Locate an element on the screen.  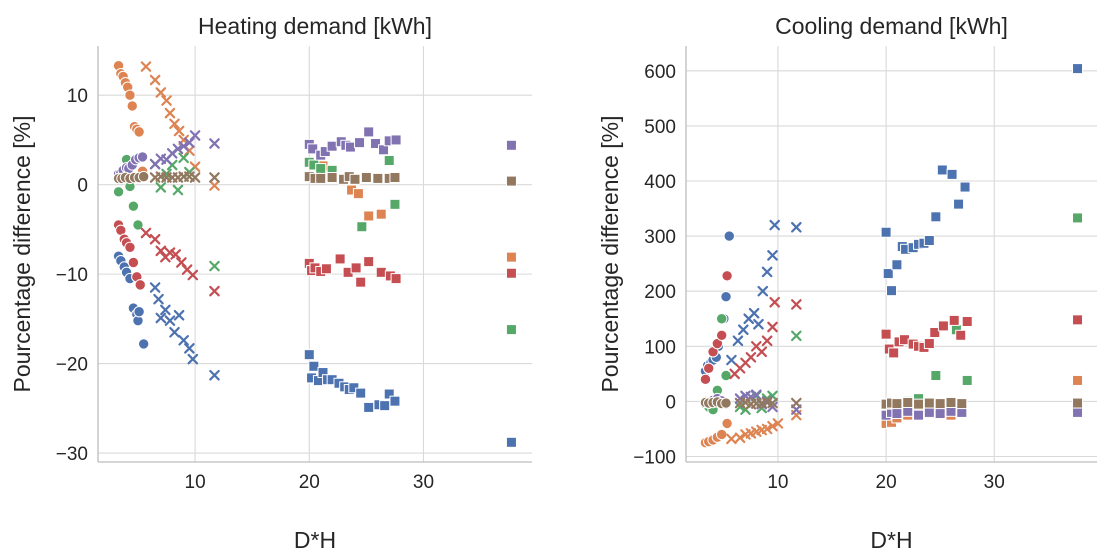
x-axis-label: D*H is located at coordinates (315, 540).